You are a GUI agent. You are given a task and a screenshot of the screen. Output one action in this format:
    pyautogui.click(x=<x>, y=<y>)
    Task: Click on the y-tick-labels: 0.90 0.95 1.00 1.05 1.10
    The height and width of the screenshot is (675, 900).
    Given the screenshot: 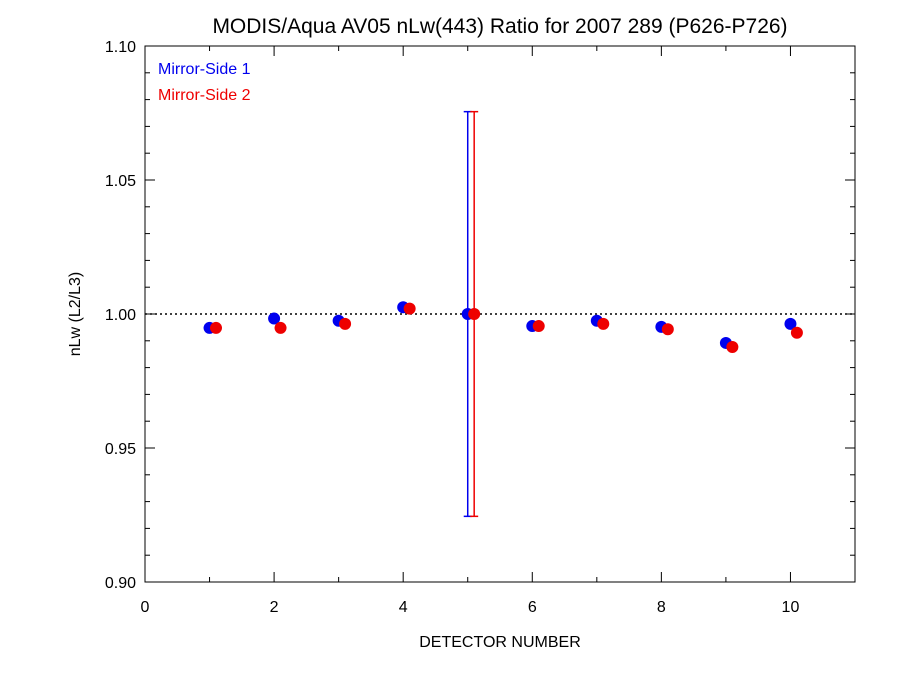 What is the action you would take?
    pyautogui.click(x=120, y=315)
    